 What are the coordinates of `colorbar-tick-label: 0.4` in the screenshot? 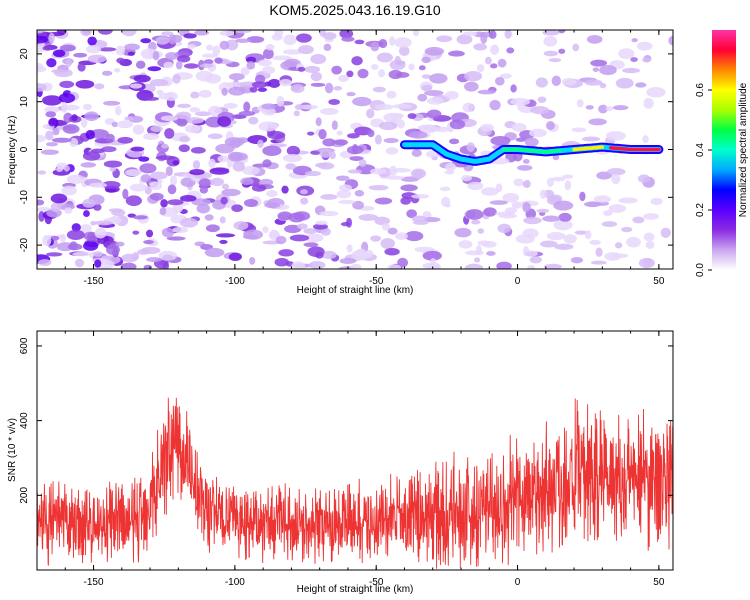 It's located at (700, 150).